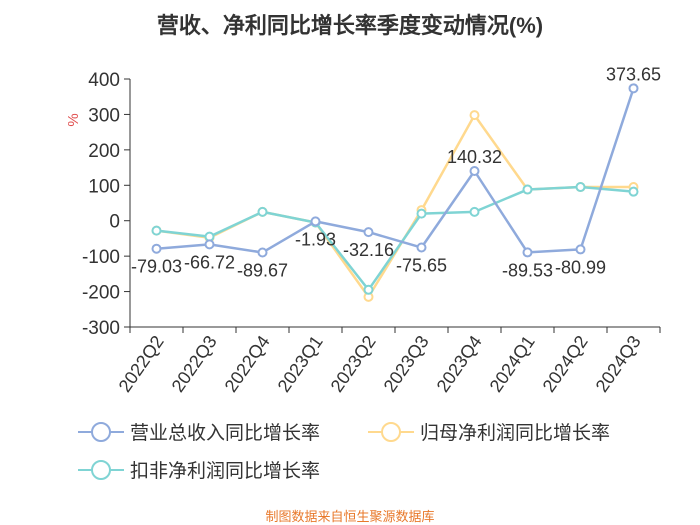  Describe the element at coordinates (618, 364) in the screenshot. I see `x-tick-label: 2024Q3` at that location.